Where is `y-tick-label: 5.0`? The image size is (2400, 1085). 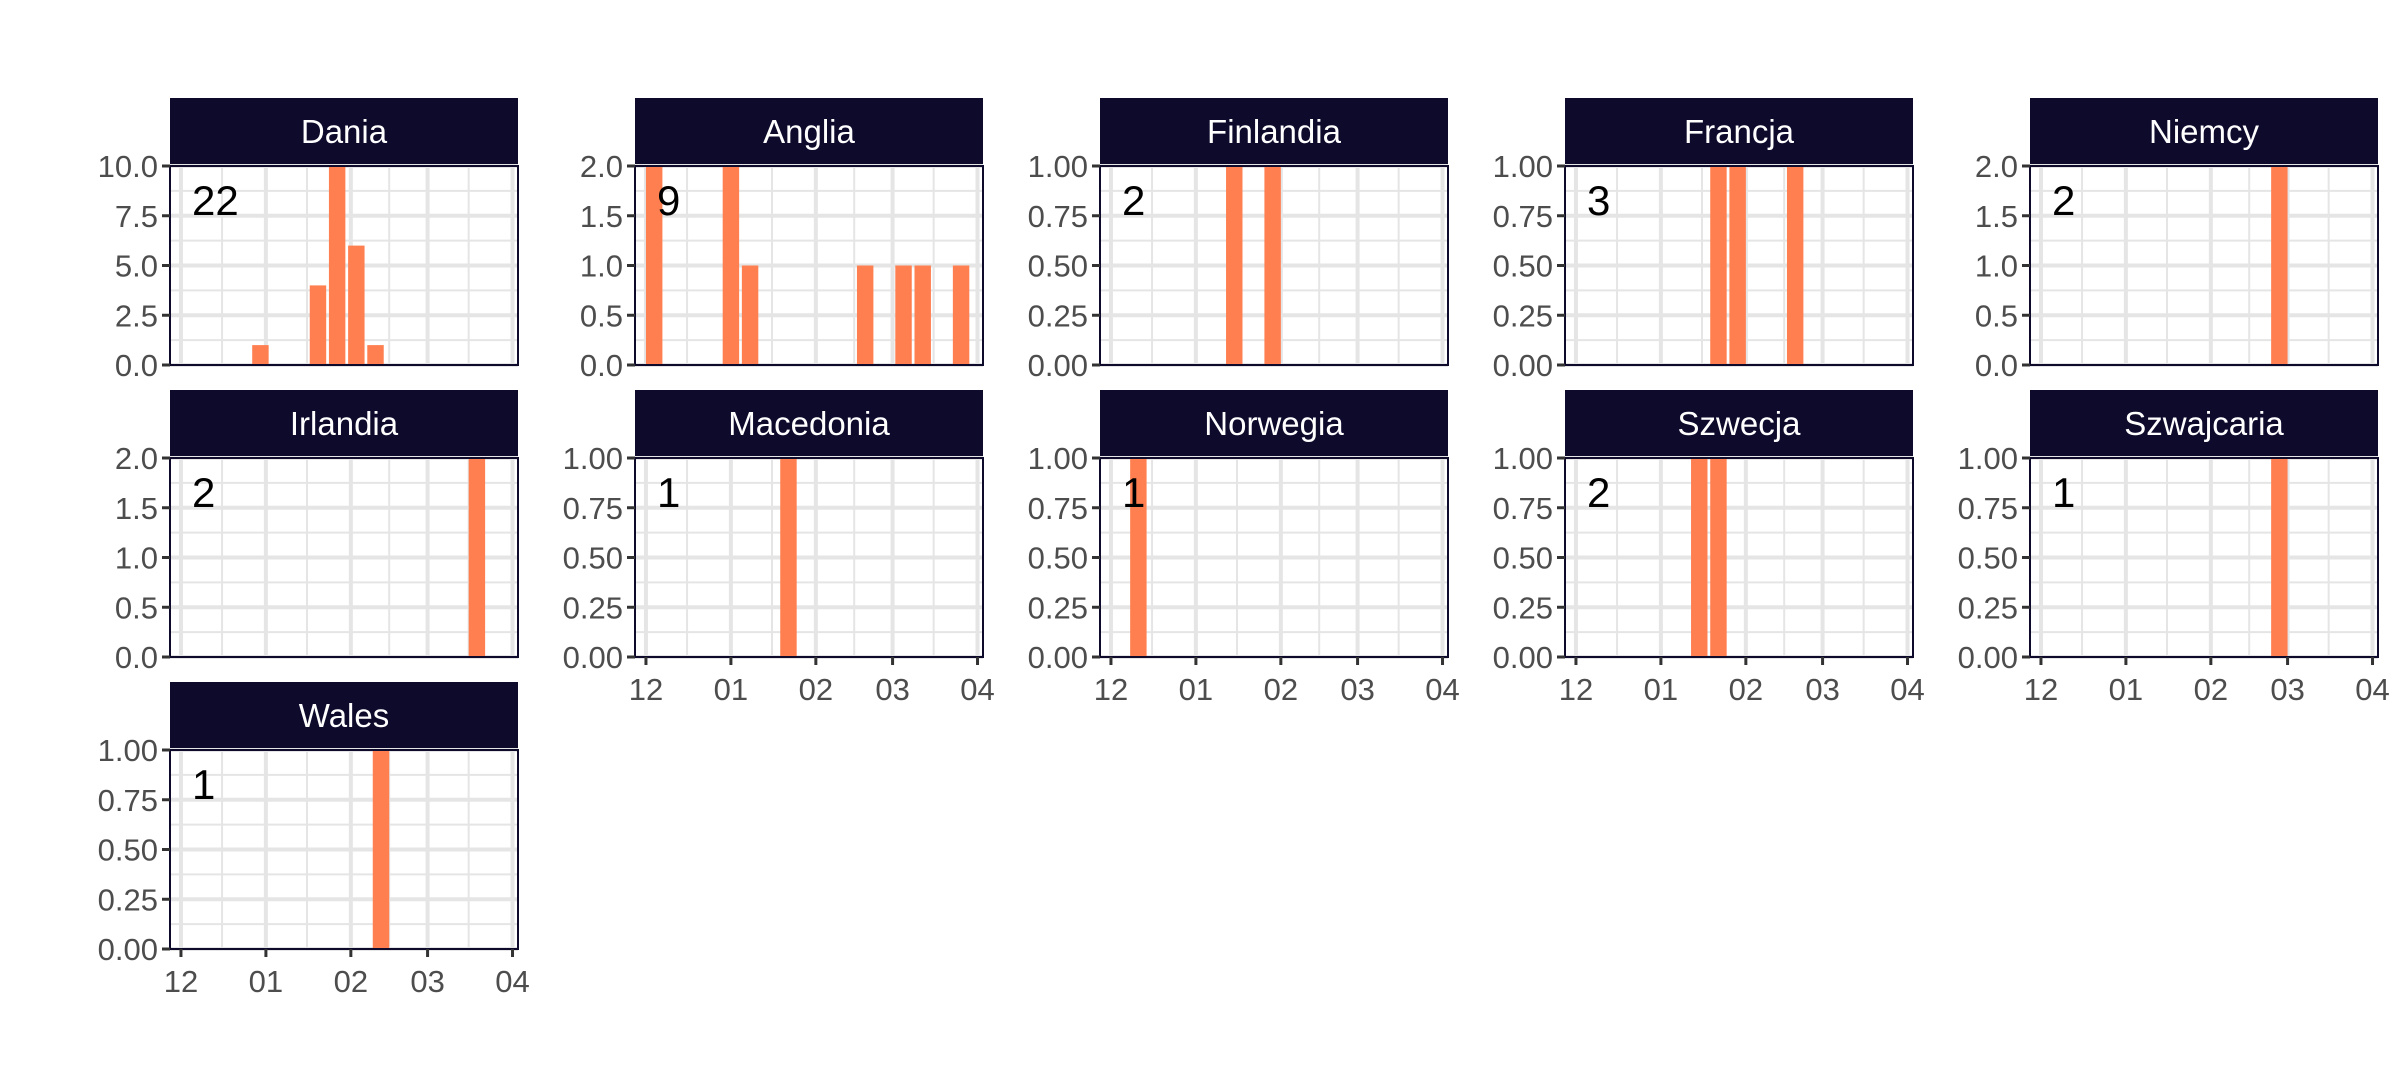 y-tick-label: 5.0 is located at coordinates (136, 266).